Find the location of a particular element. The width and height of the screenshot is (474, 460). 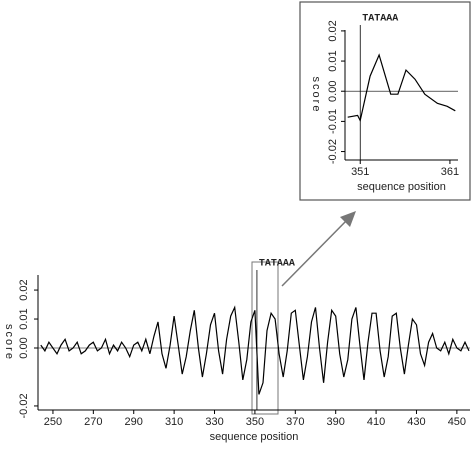

x-tick-label: 410 is located at coordinates (376, 422).